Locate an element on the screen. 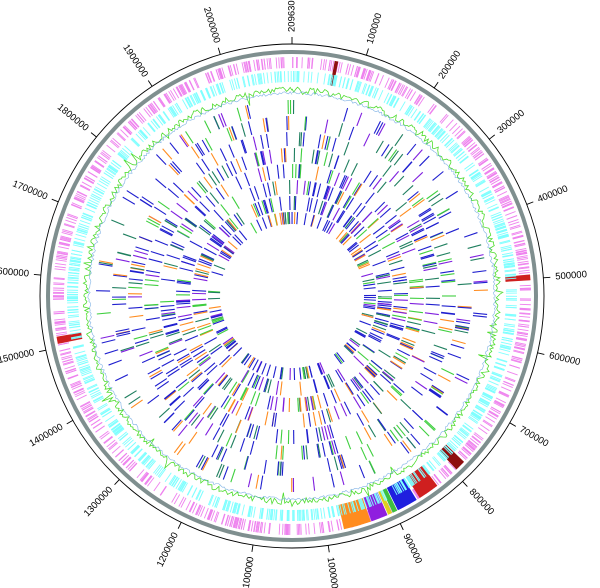 This screenshot has height=588, width=600. tick-label: 1200000 is located at coordinates (168, 550).